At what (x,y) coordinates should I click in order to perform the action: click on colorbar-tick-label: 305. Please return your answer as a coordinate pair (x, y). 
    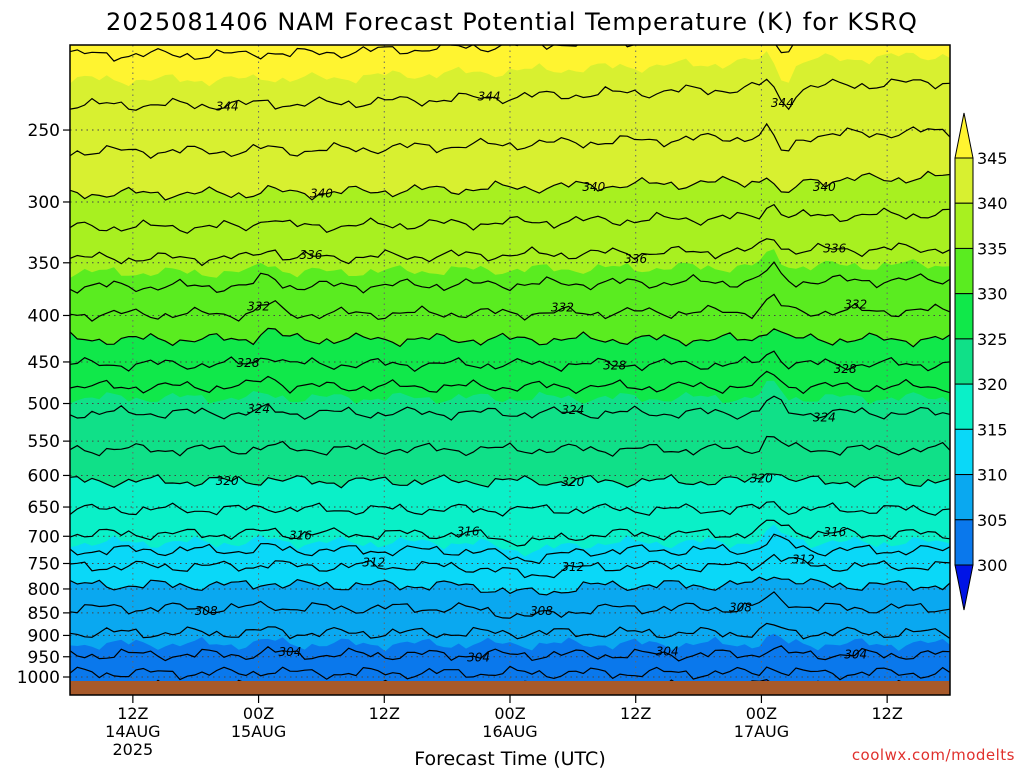
    Looking at the image, I should click on (992, 520).